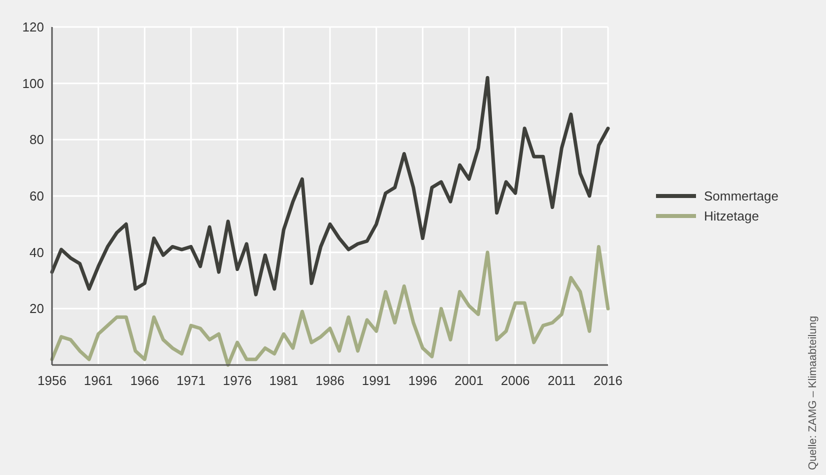  I want to click on y-tick-label: 100, so click(33, 83).